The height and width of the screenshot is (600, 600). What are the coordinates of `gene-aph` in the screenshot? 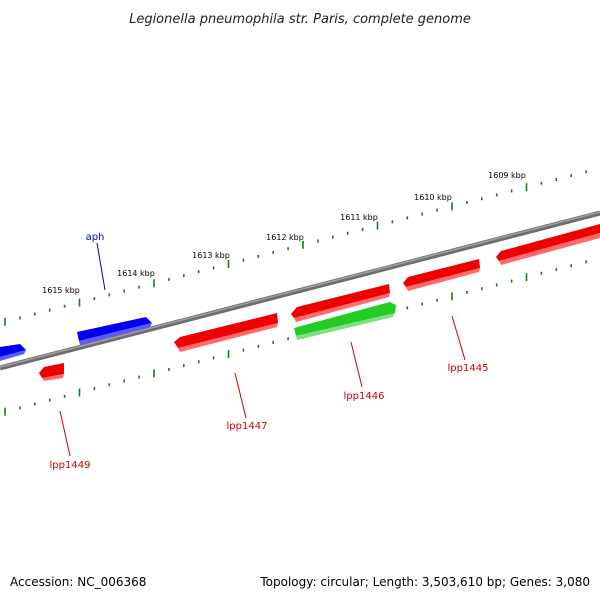 It's located at (114, 331).